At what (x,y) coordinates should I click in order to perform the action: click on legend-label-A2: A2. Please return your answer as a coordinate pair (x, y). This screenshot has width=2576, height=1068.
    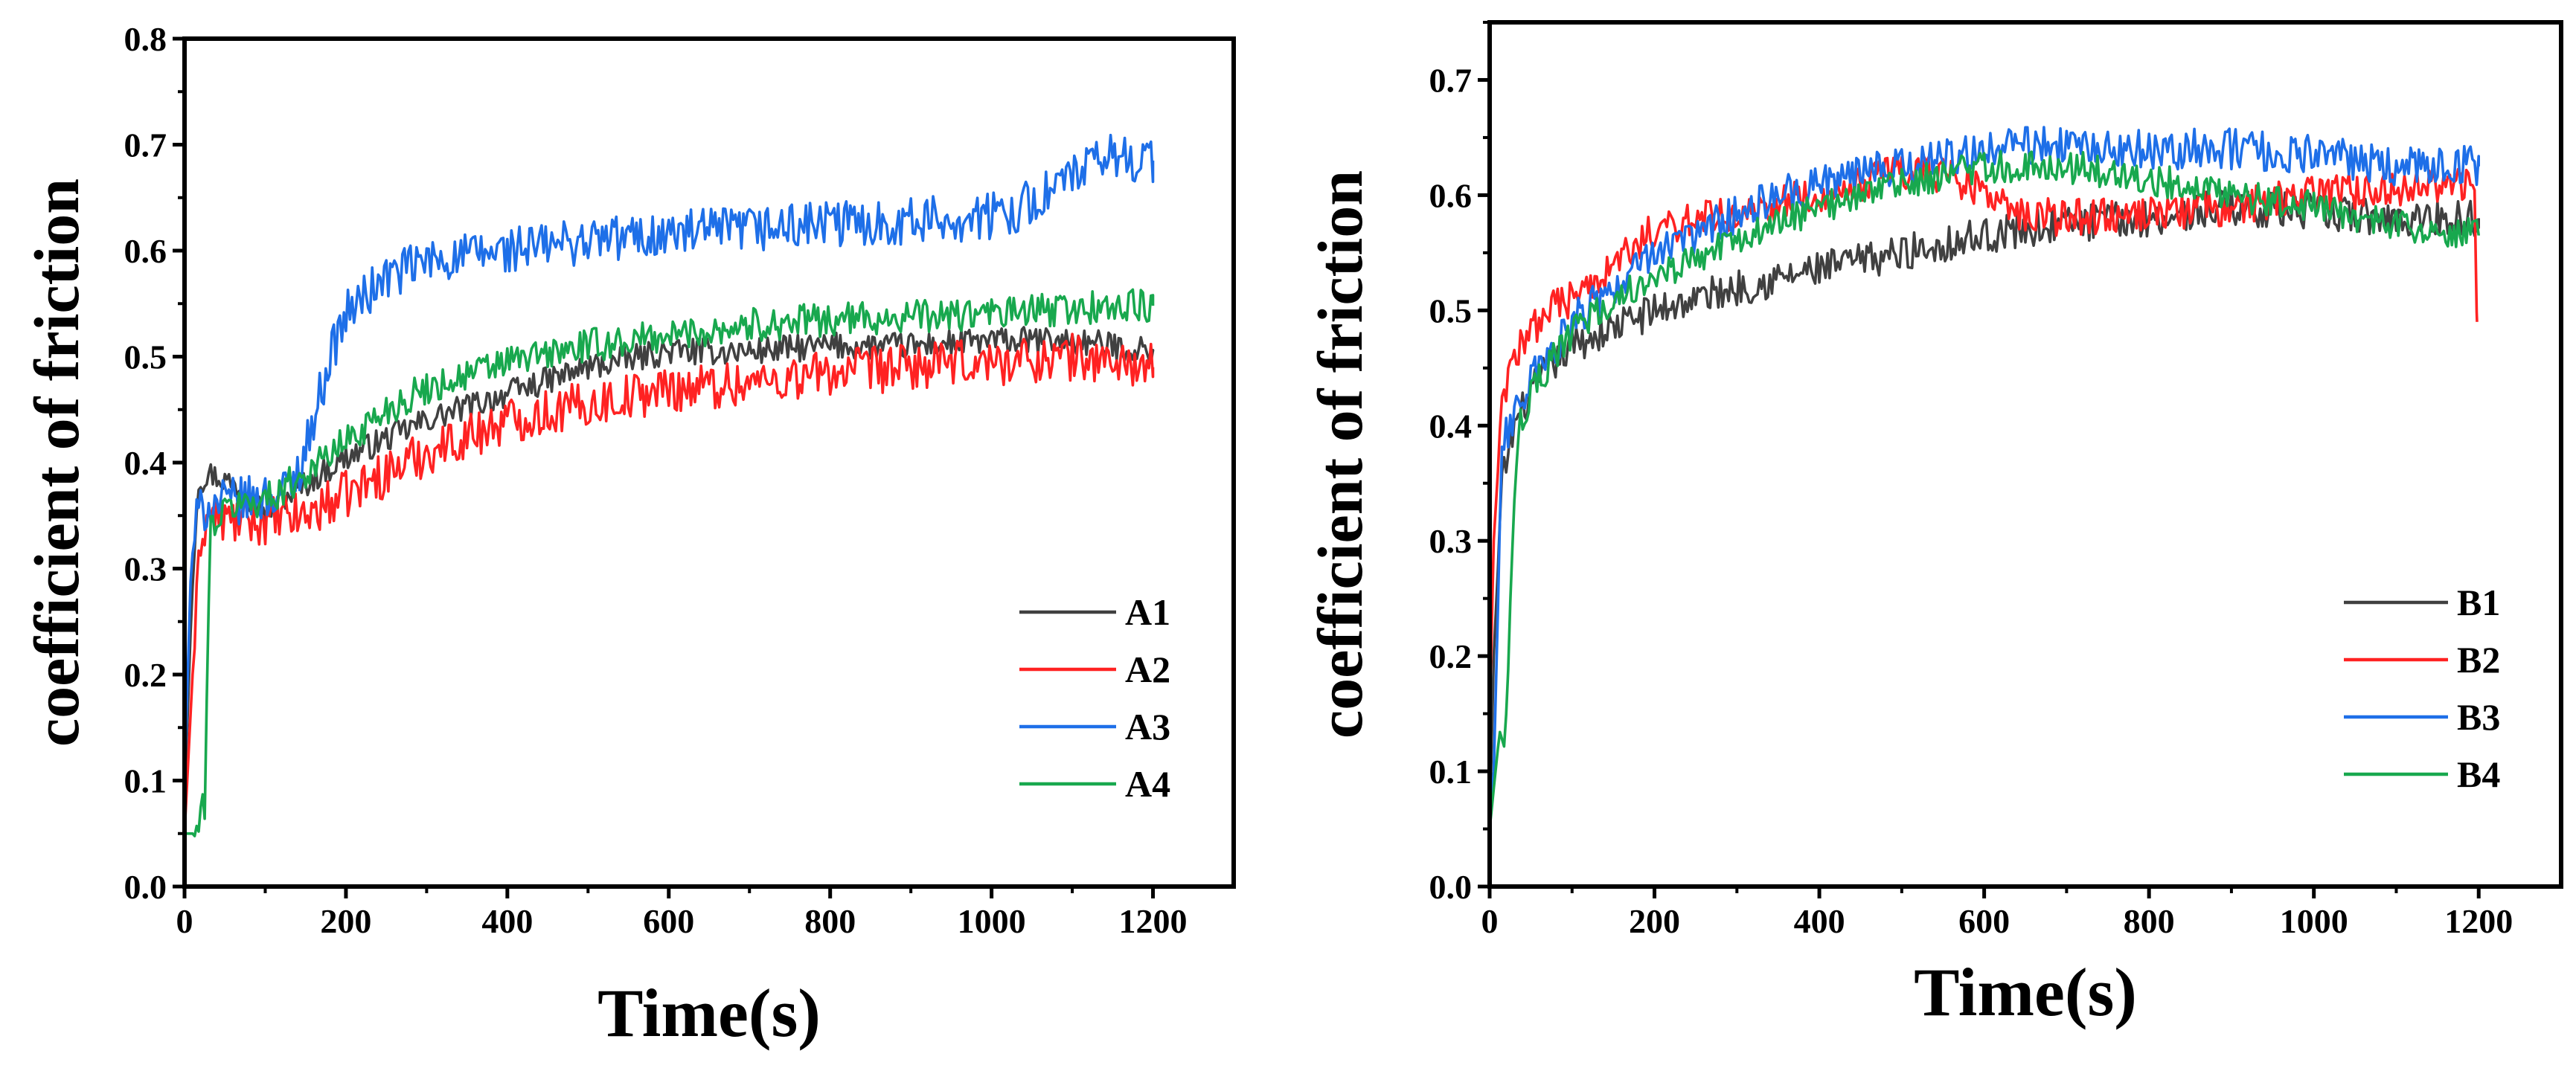
    Looking at the image, I should click on (1147, 669).